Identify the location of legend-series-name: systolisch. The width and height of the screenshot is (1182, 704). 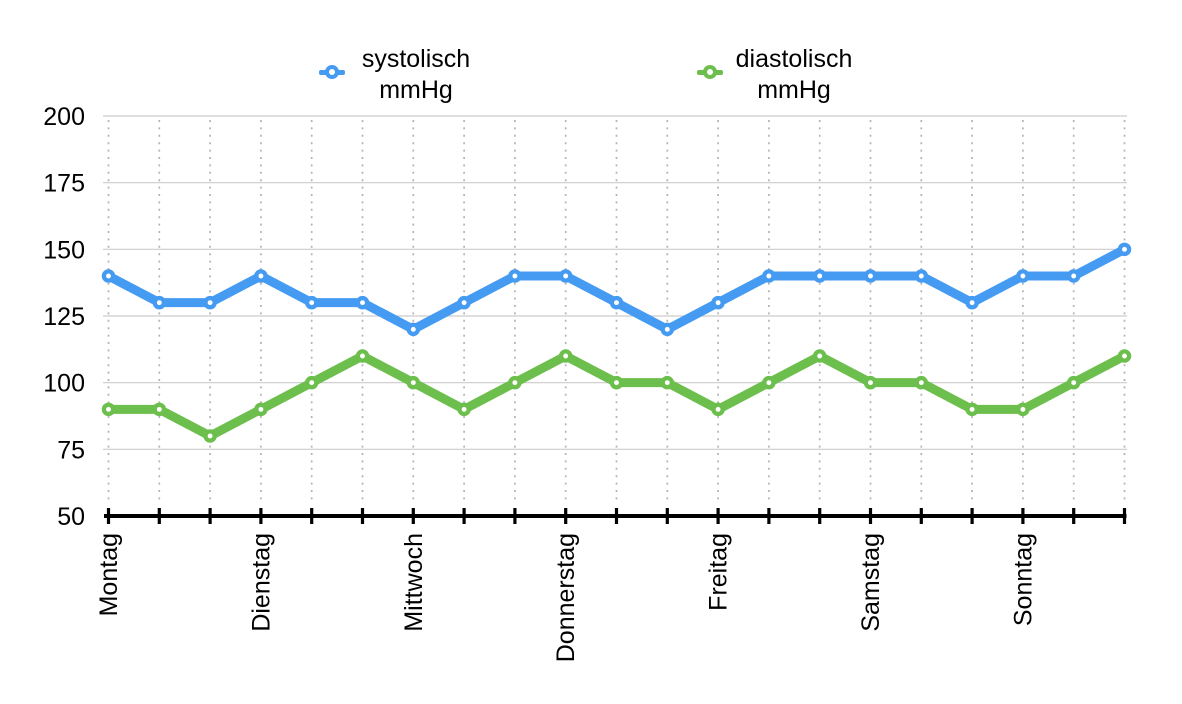
(416, 59).